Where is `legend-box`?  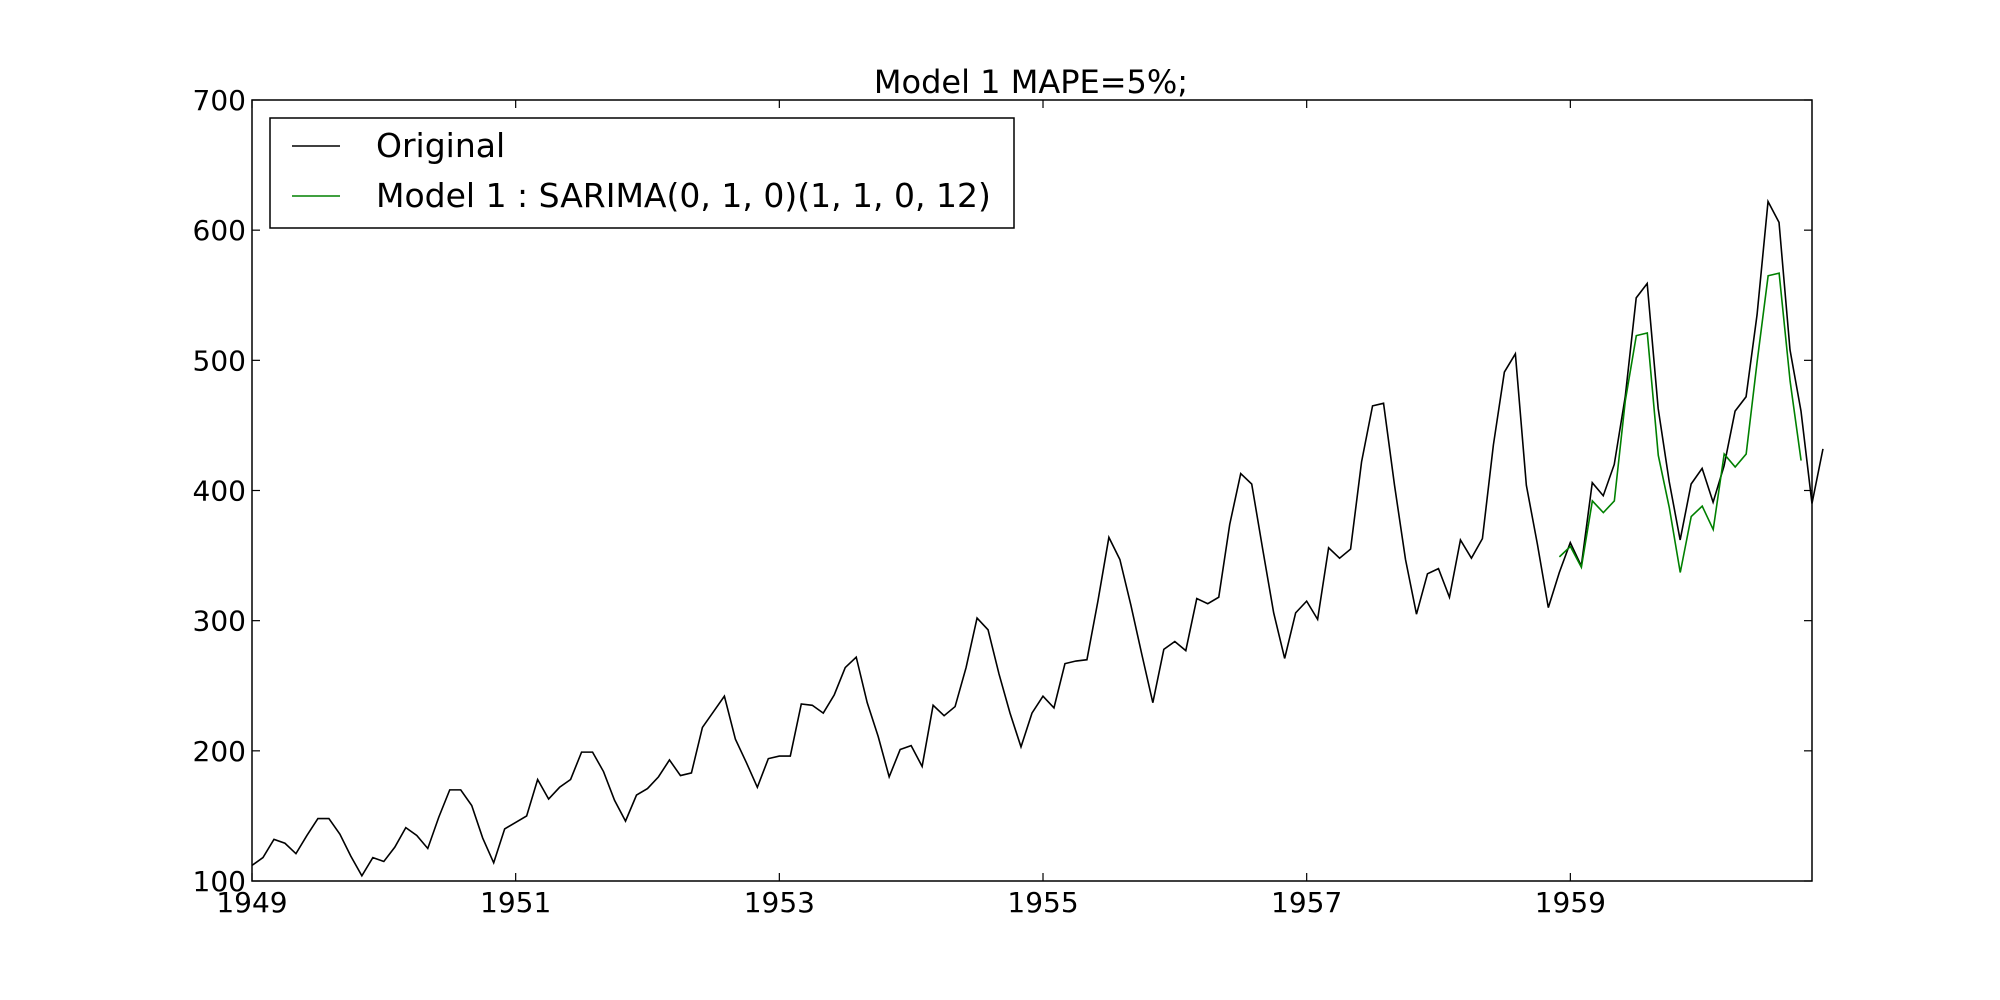
legend-box is located at coordinates (642, 173).